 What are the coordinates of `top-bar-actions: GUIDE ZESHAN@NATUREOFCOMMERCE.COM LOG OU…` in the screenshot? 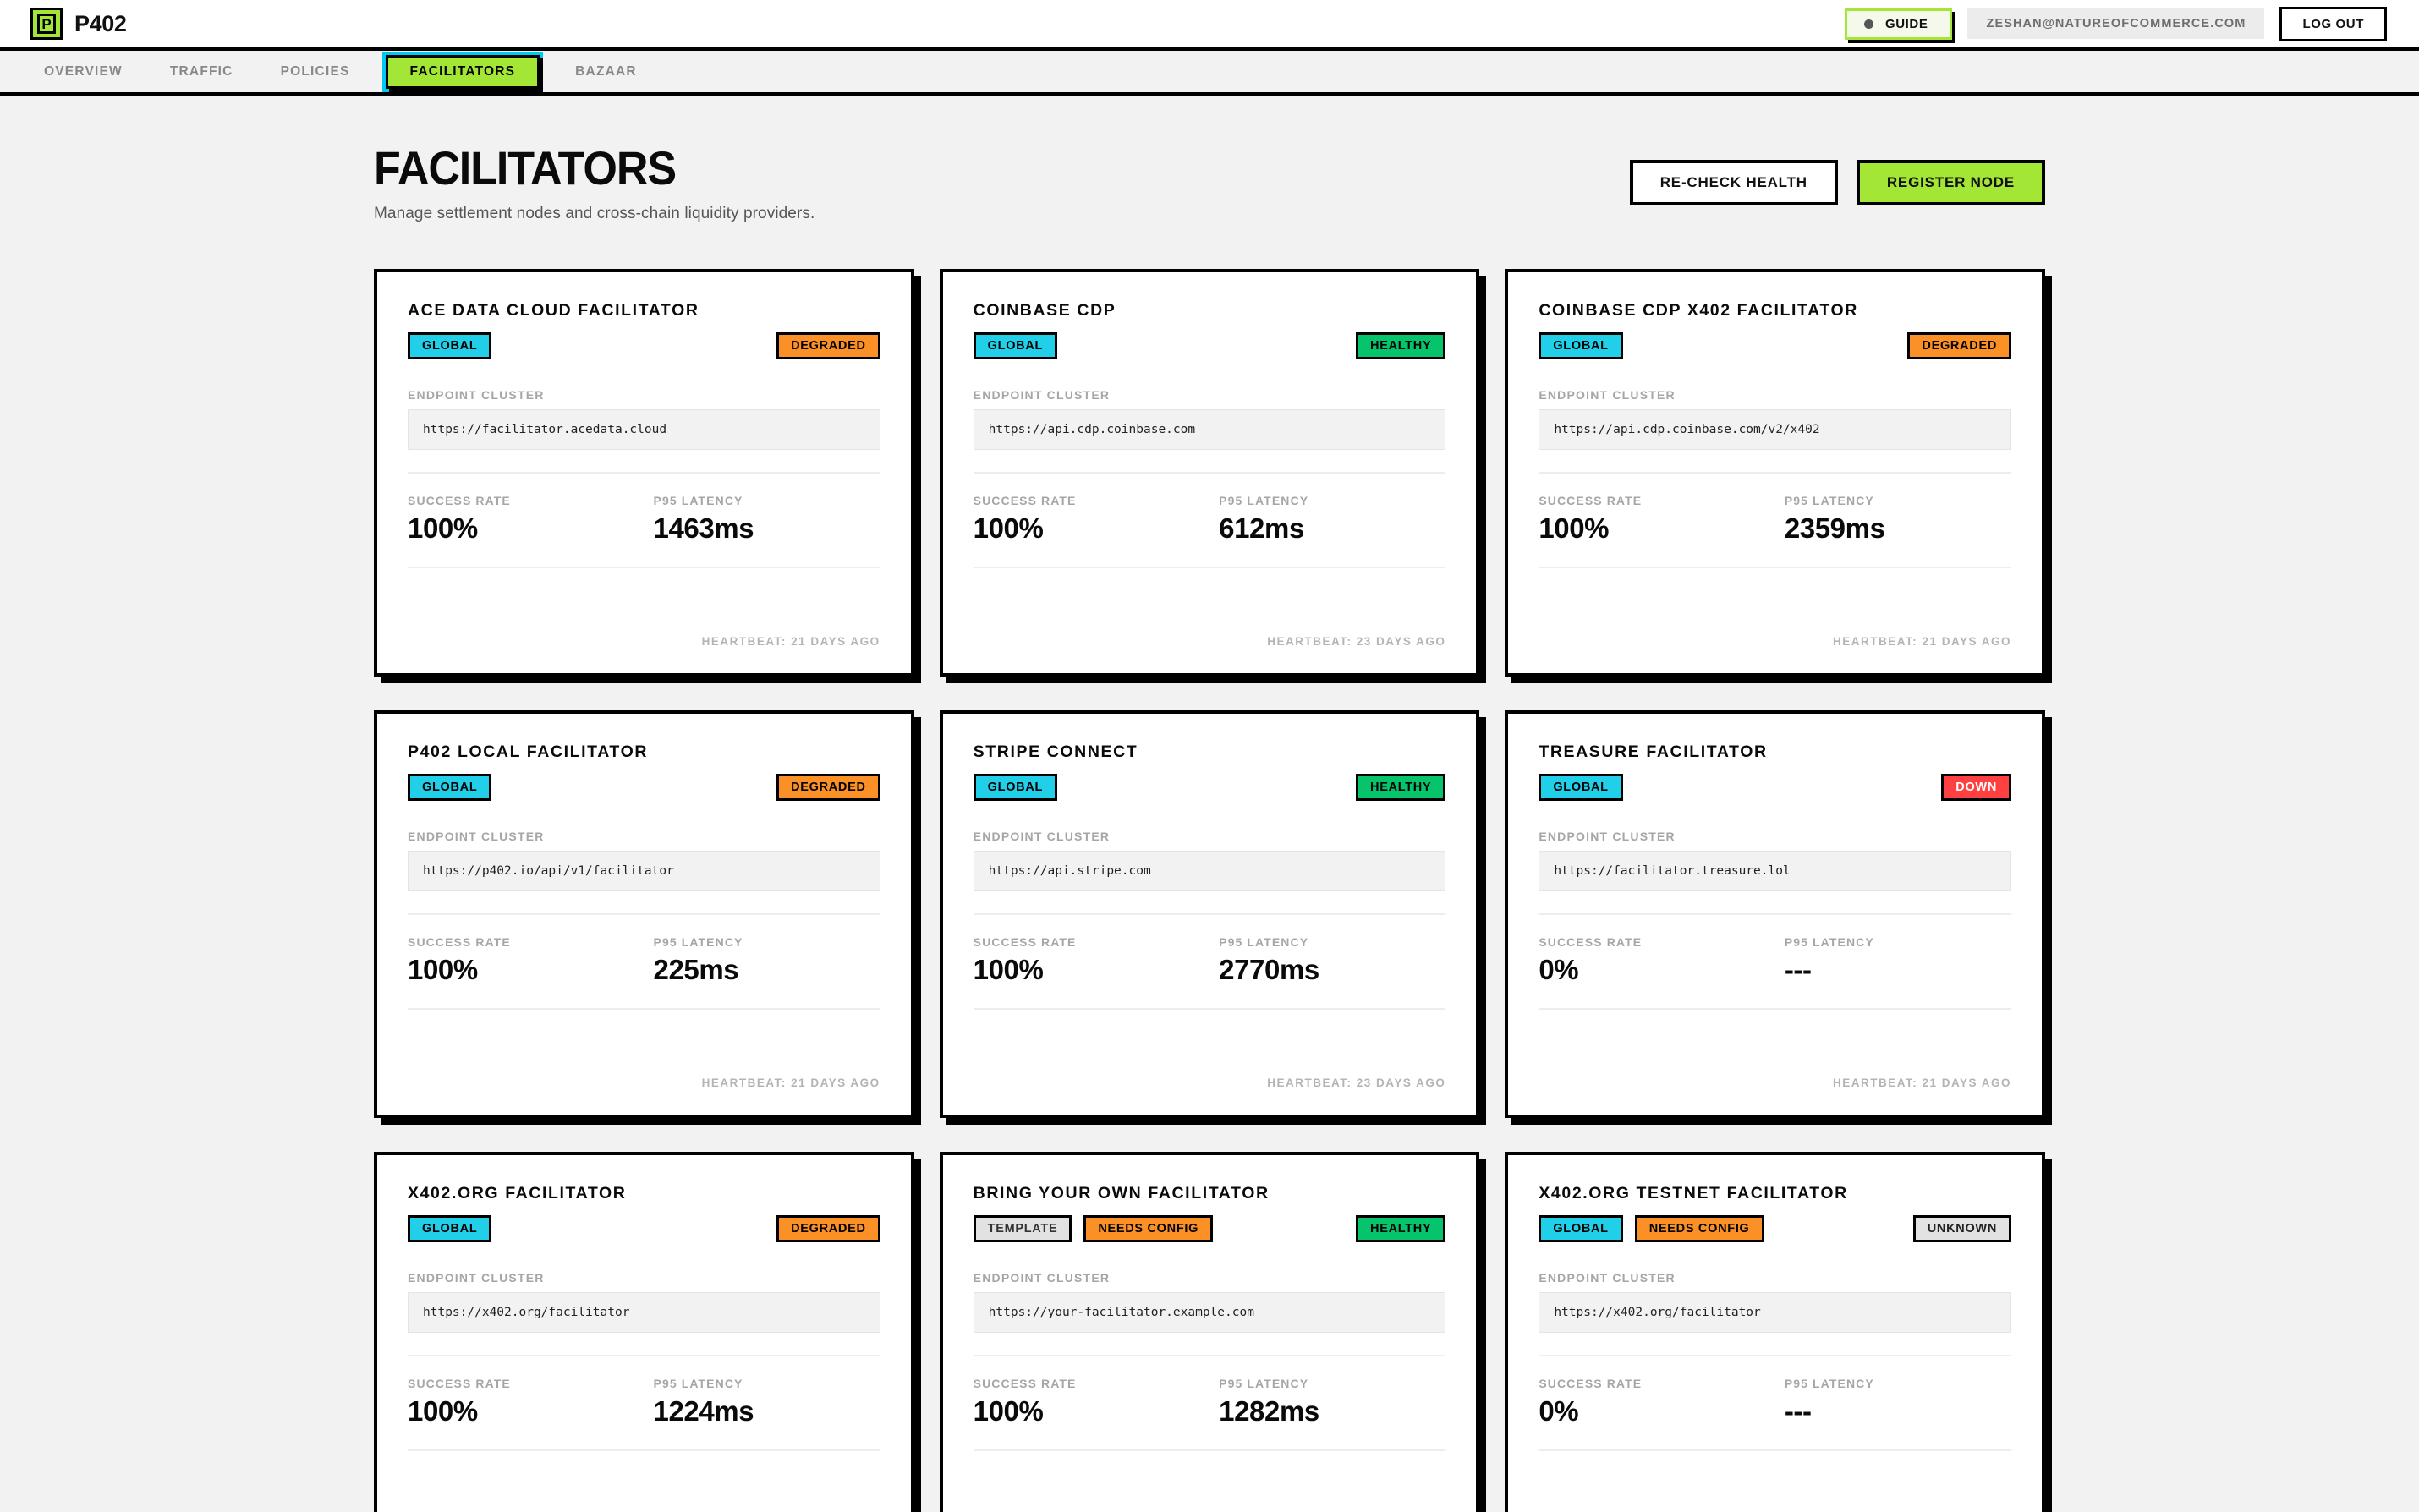 It's located at (2116, 23).